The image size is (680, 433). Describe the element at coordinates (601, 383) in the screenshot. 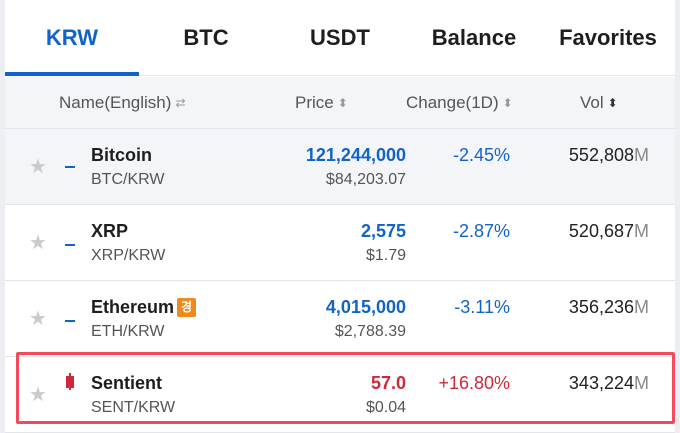

I see `coin-volume-value: 343,224` at that location.